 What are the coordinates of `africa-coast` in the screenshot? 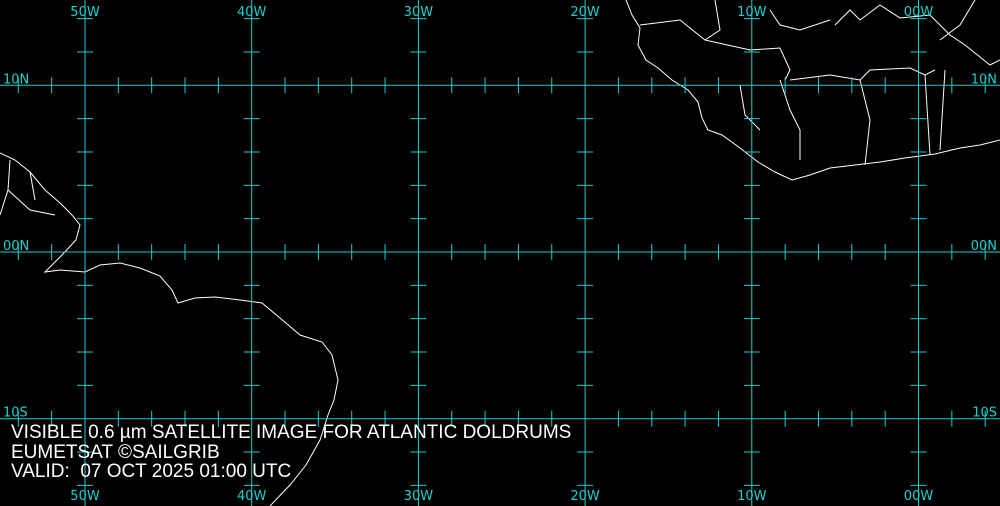 It's located at (812, 90).